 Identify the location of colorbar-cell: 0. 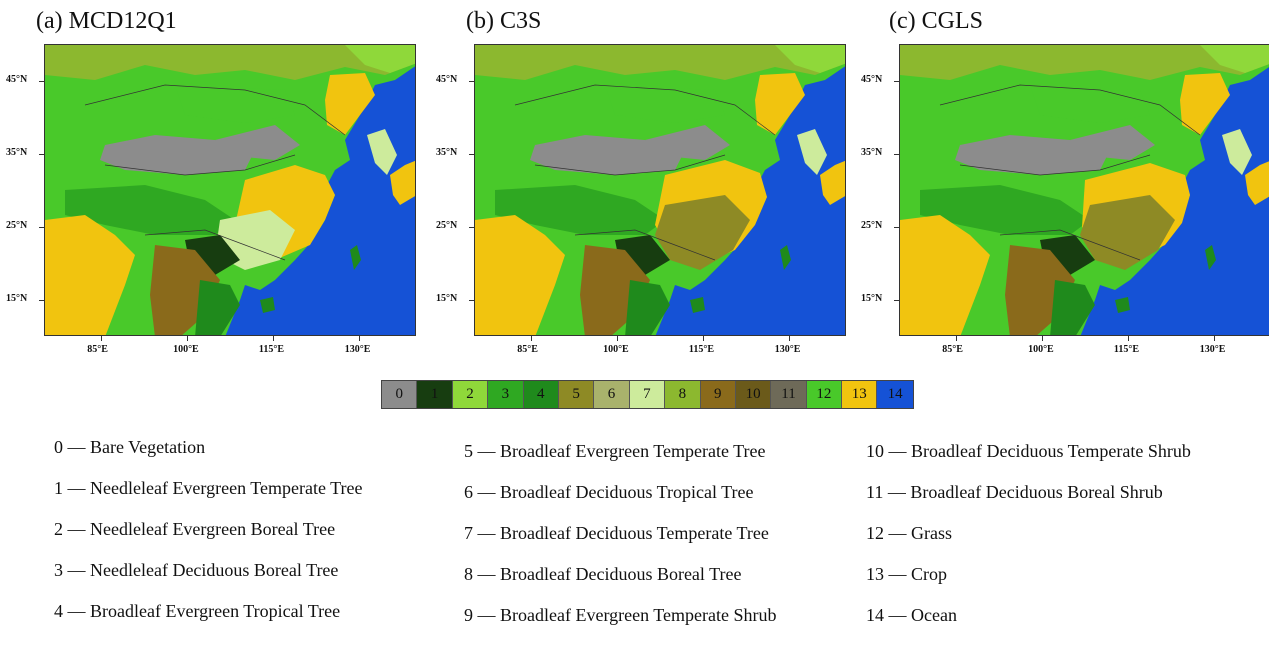
(400, 394).